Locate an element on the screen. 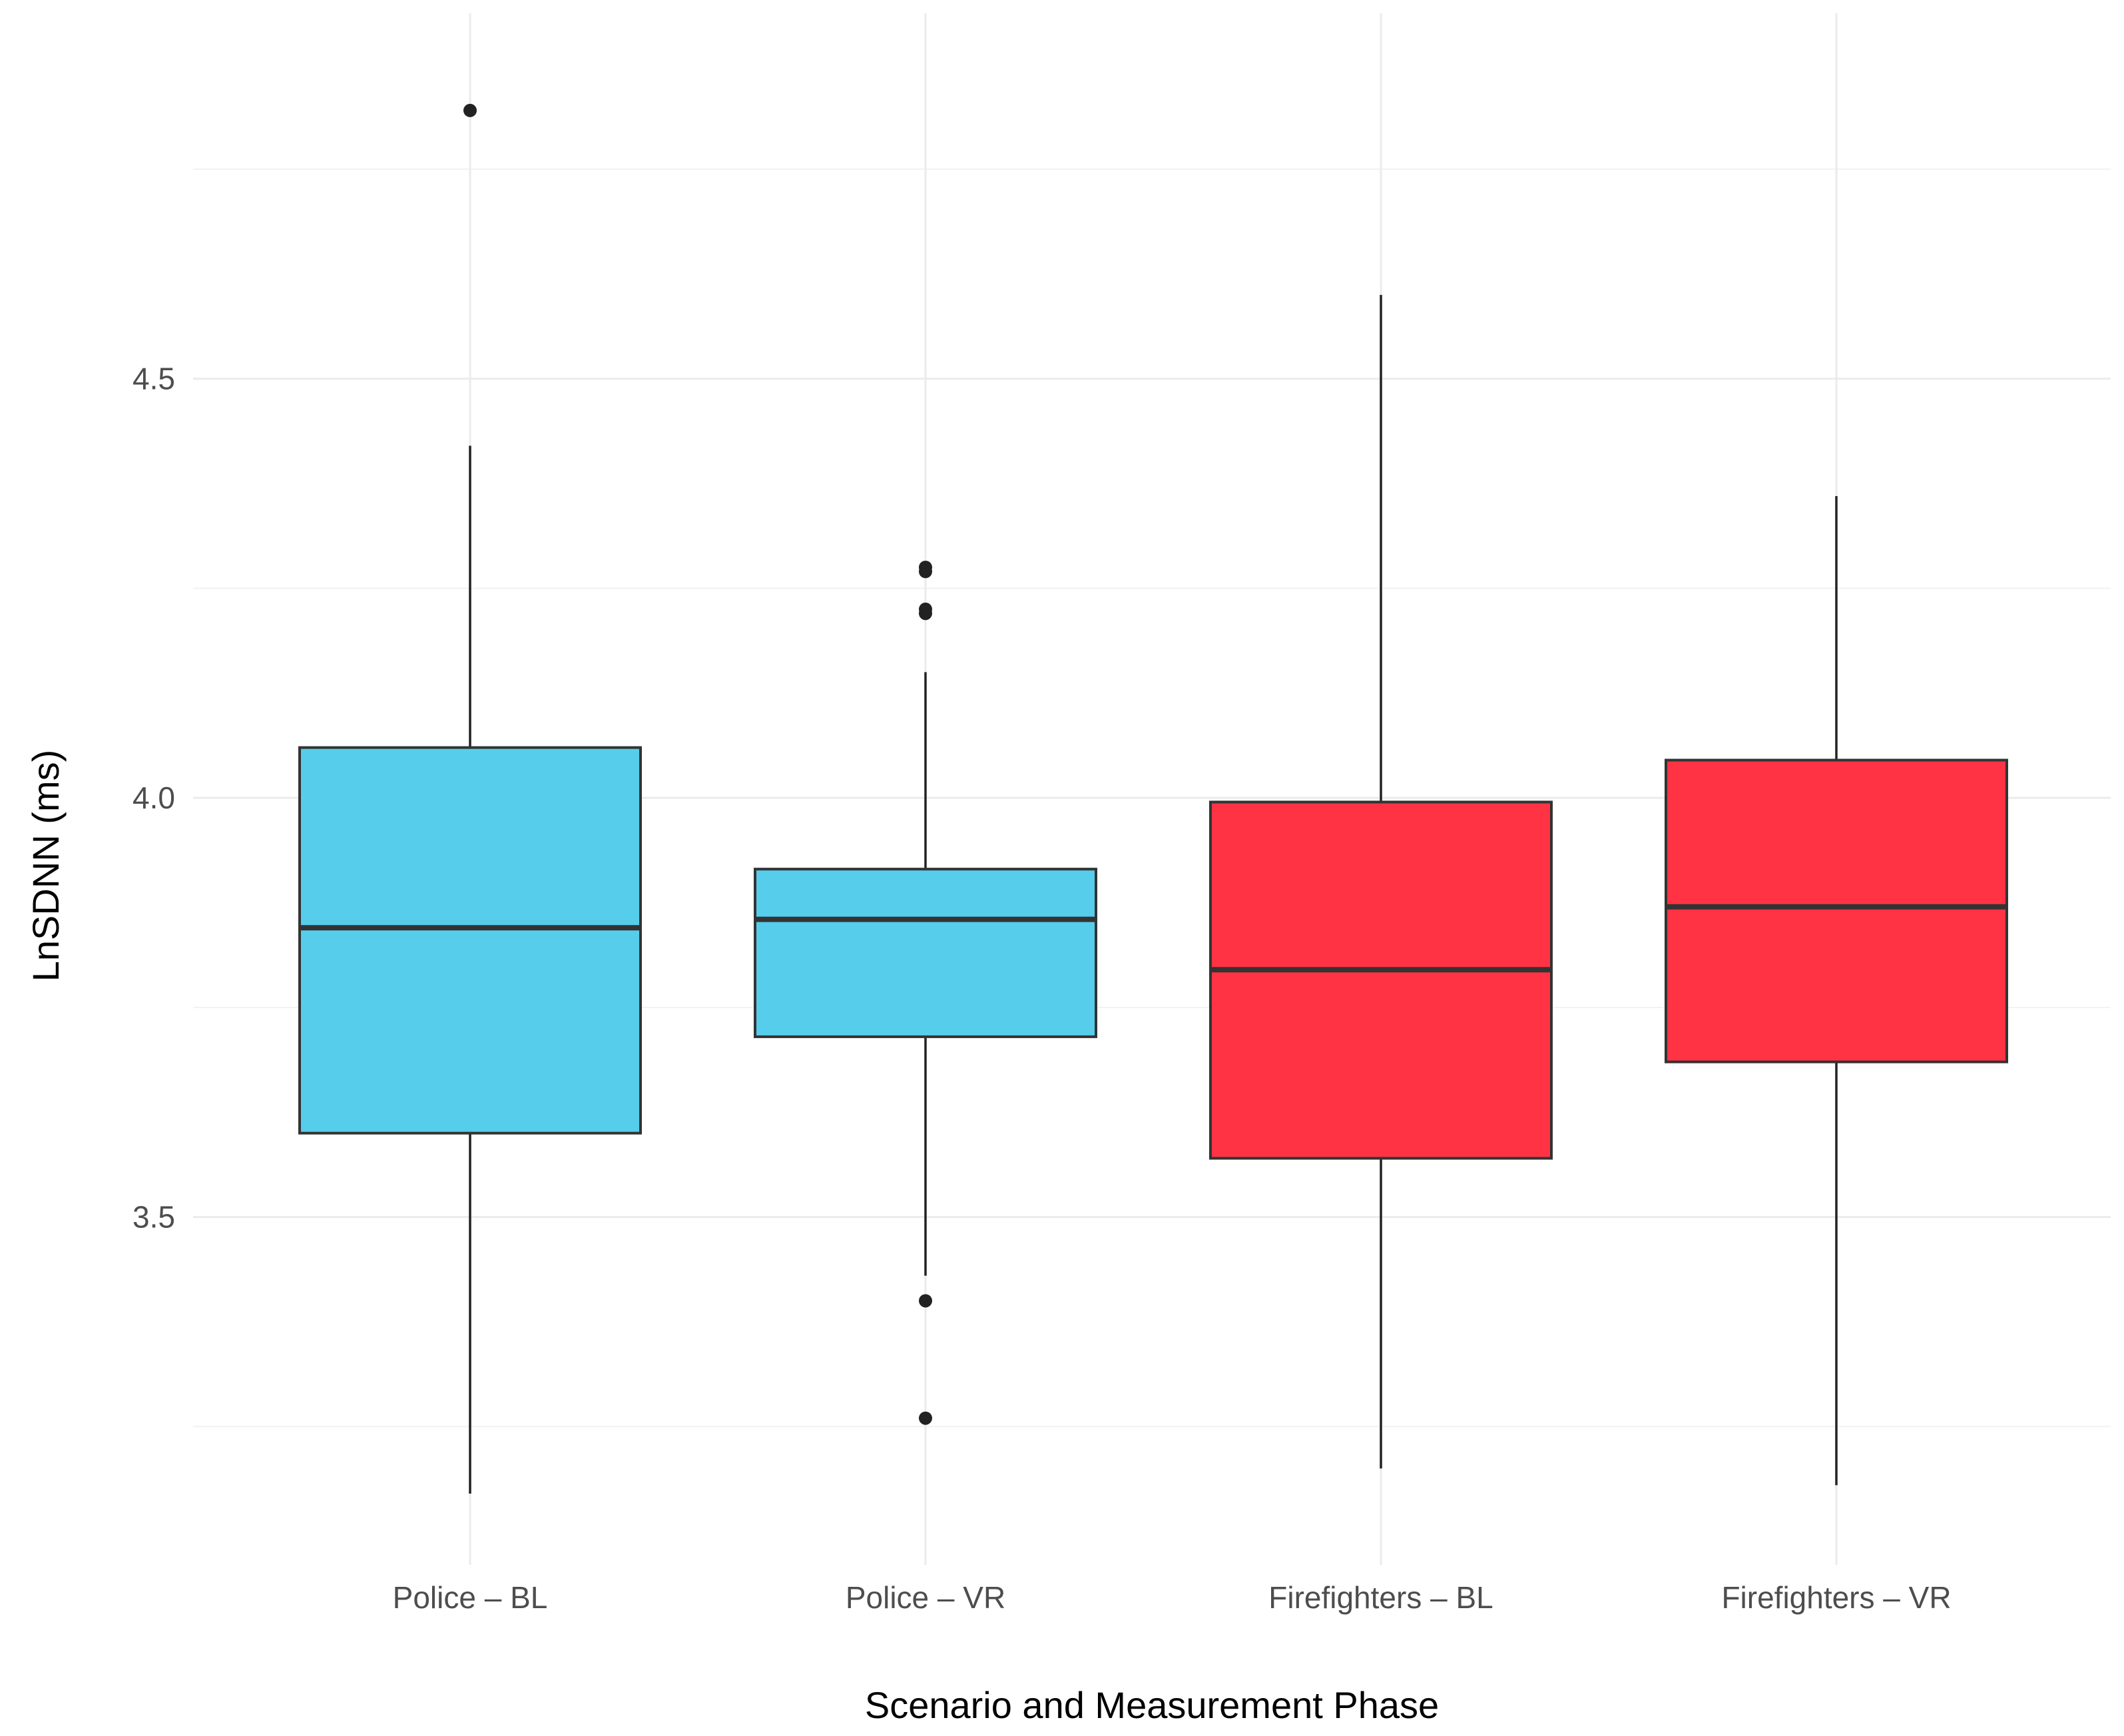 This screenshot has height=1736, width=2124. x-tick-label: Police – BL is located at coordinates (470, 1597).